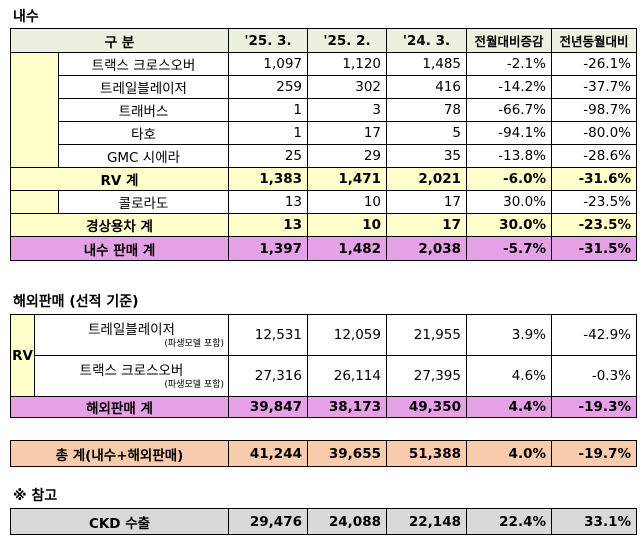 This screenshot has width=643, height=541. I want to click on value-yoy: -0.3%, so click(594, 376).